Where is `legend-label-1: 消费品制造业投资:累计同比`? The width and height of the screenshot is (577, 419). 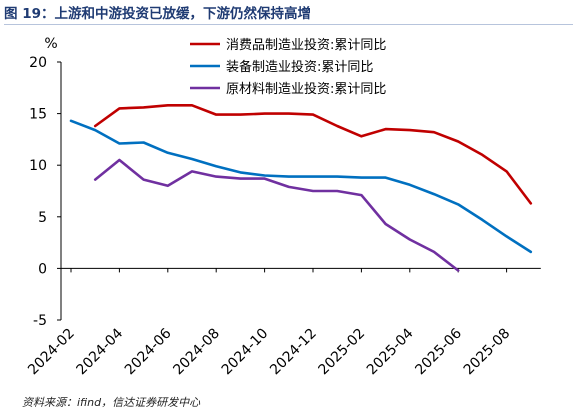 legend-label-1: 消费品制造业投资:累计同比 is located at coordinates (306, 45).